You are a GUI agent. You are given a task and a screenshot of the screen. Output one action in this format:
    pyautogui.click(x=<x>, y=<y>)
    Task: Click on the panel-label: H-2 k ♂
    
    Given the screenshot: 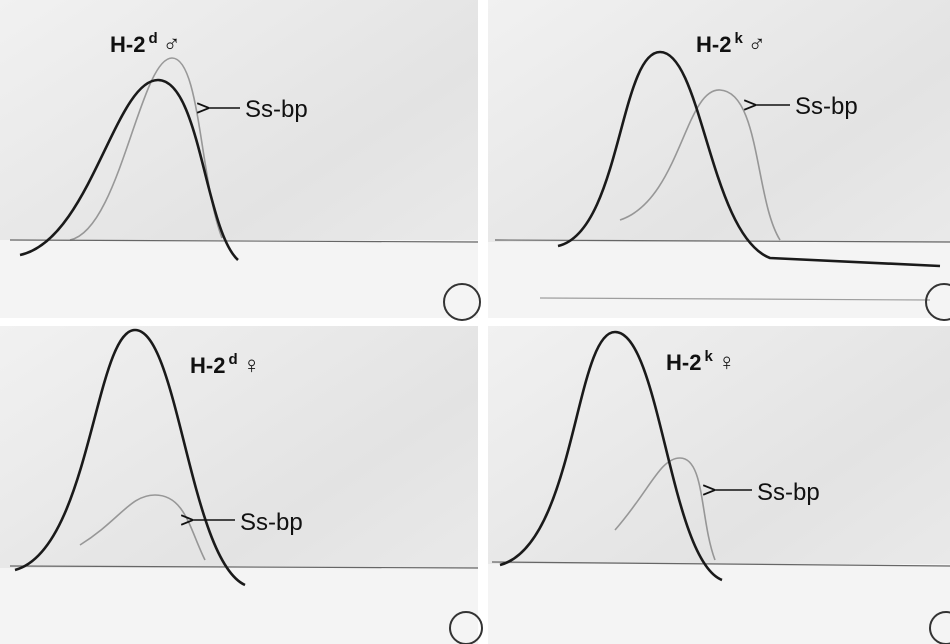 What is the action you would take?
    pyautogui.click(x=731, y=44)
    